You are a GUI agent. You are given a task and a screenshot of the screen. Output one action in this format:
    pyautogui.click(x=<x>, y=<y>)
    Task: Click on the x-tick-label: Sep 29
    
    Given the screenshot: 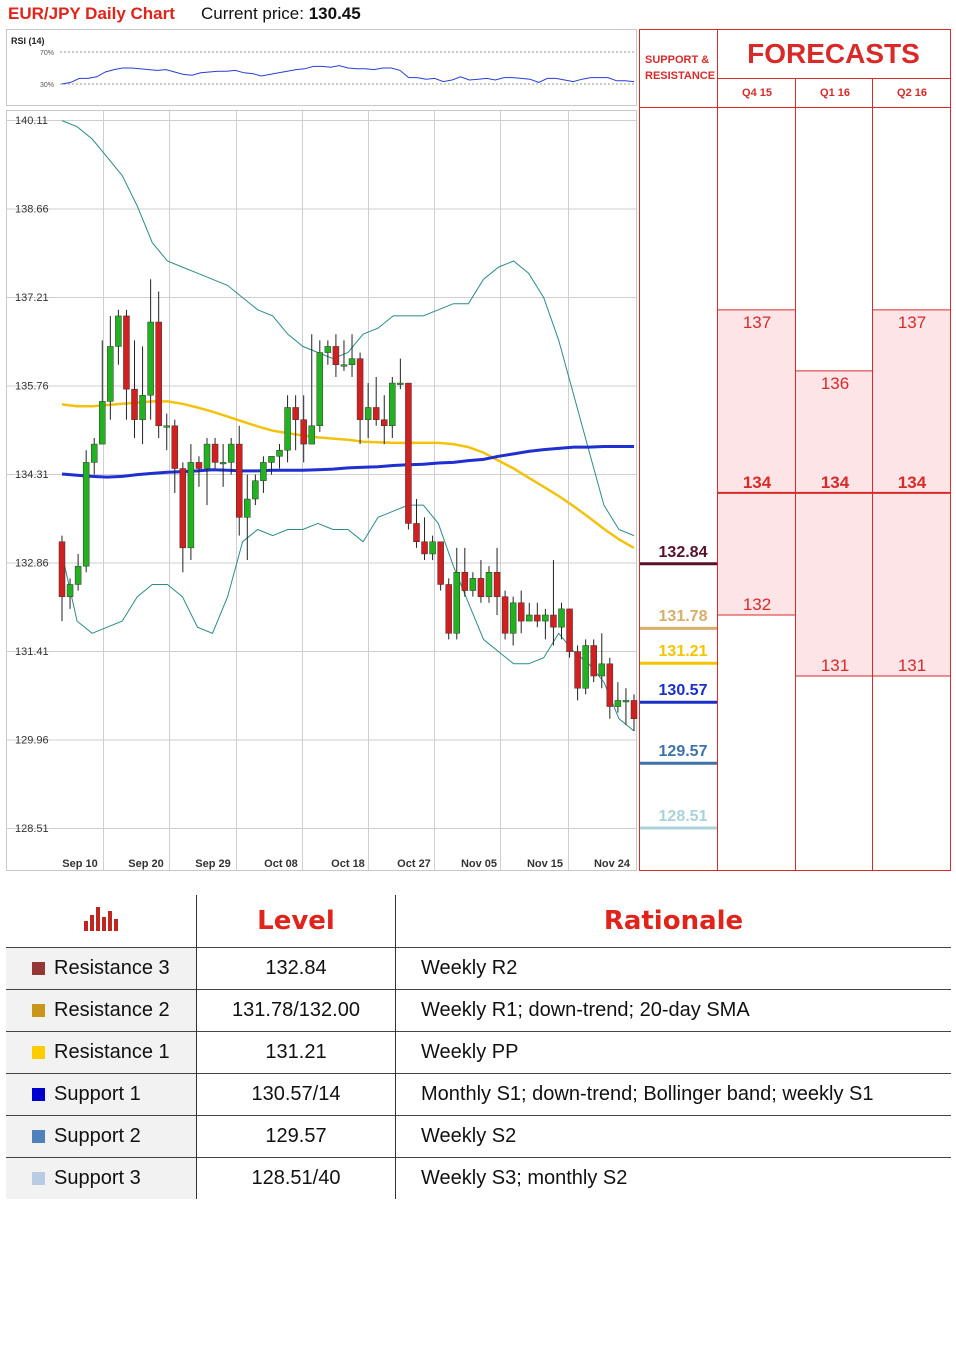 What is the action you would take?
    pyautogui.click(x=212, y=864)
    